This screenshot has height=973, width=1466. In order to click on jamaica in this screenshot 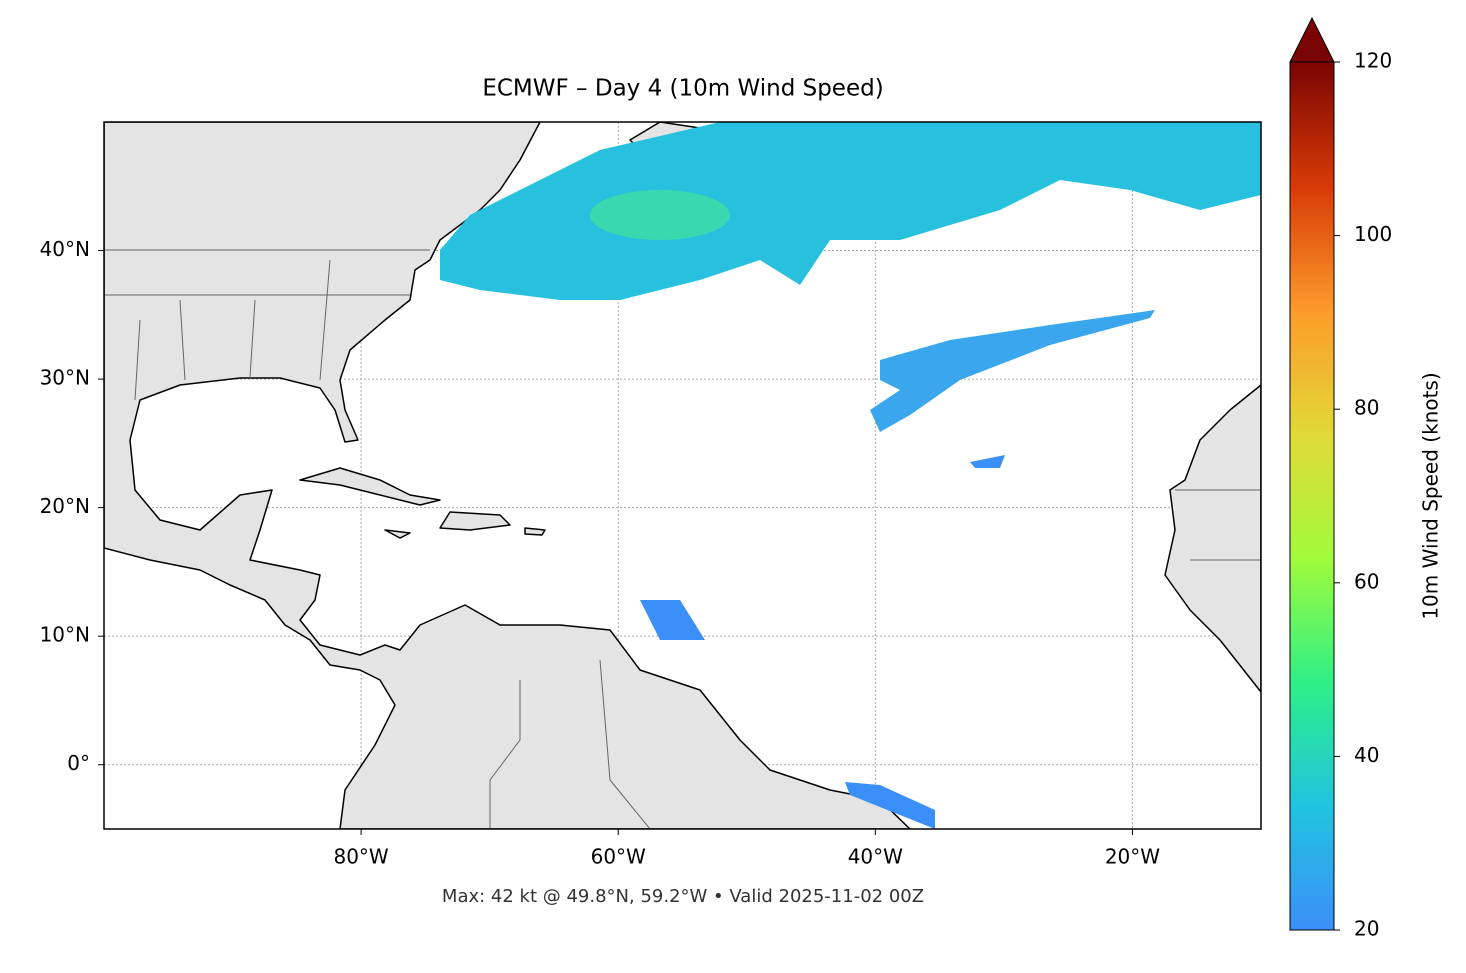, I will do `click(397, 534)`.